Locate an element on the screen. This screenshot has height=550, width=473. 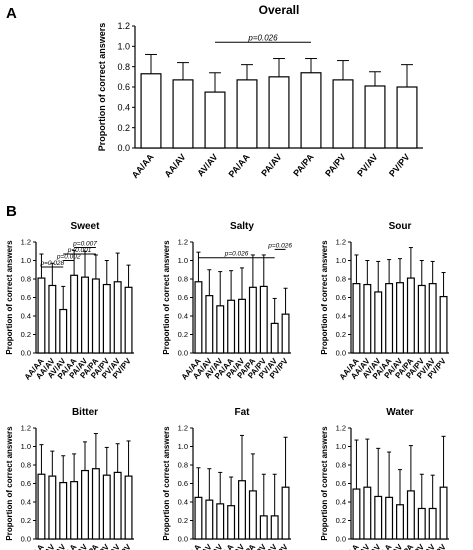
chart-title: Sour is located at coordinates (400, 226).